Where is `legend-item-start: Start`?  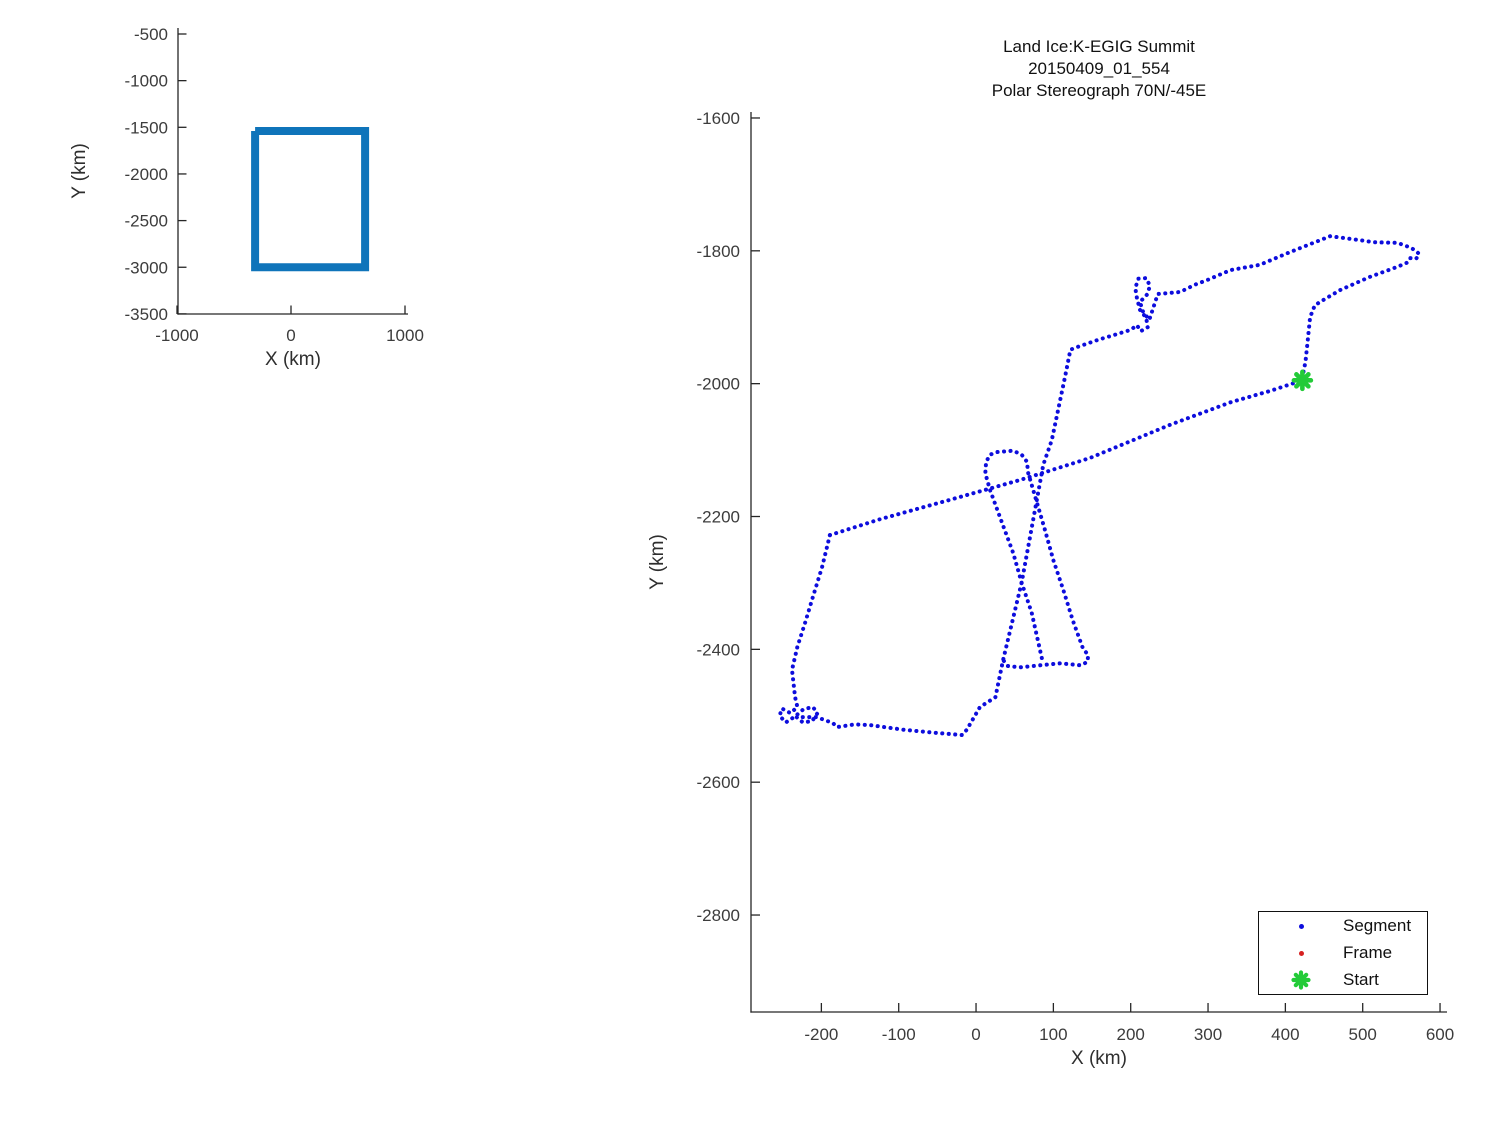 legend-item-start: Start is located at coordinates (1343, 980).